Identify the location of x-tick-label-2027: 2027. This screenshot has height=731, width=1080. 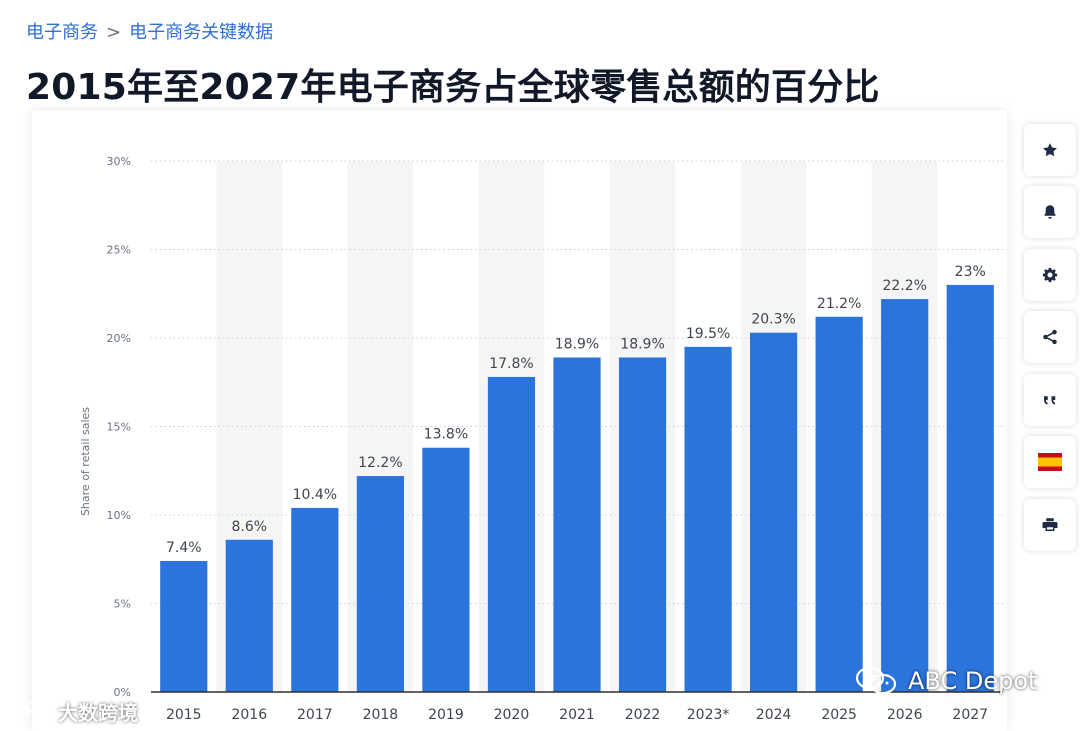
(970, 715).